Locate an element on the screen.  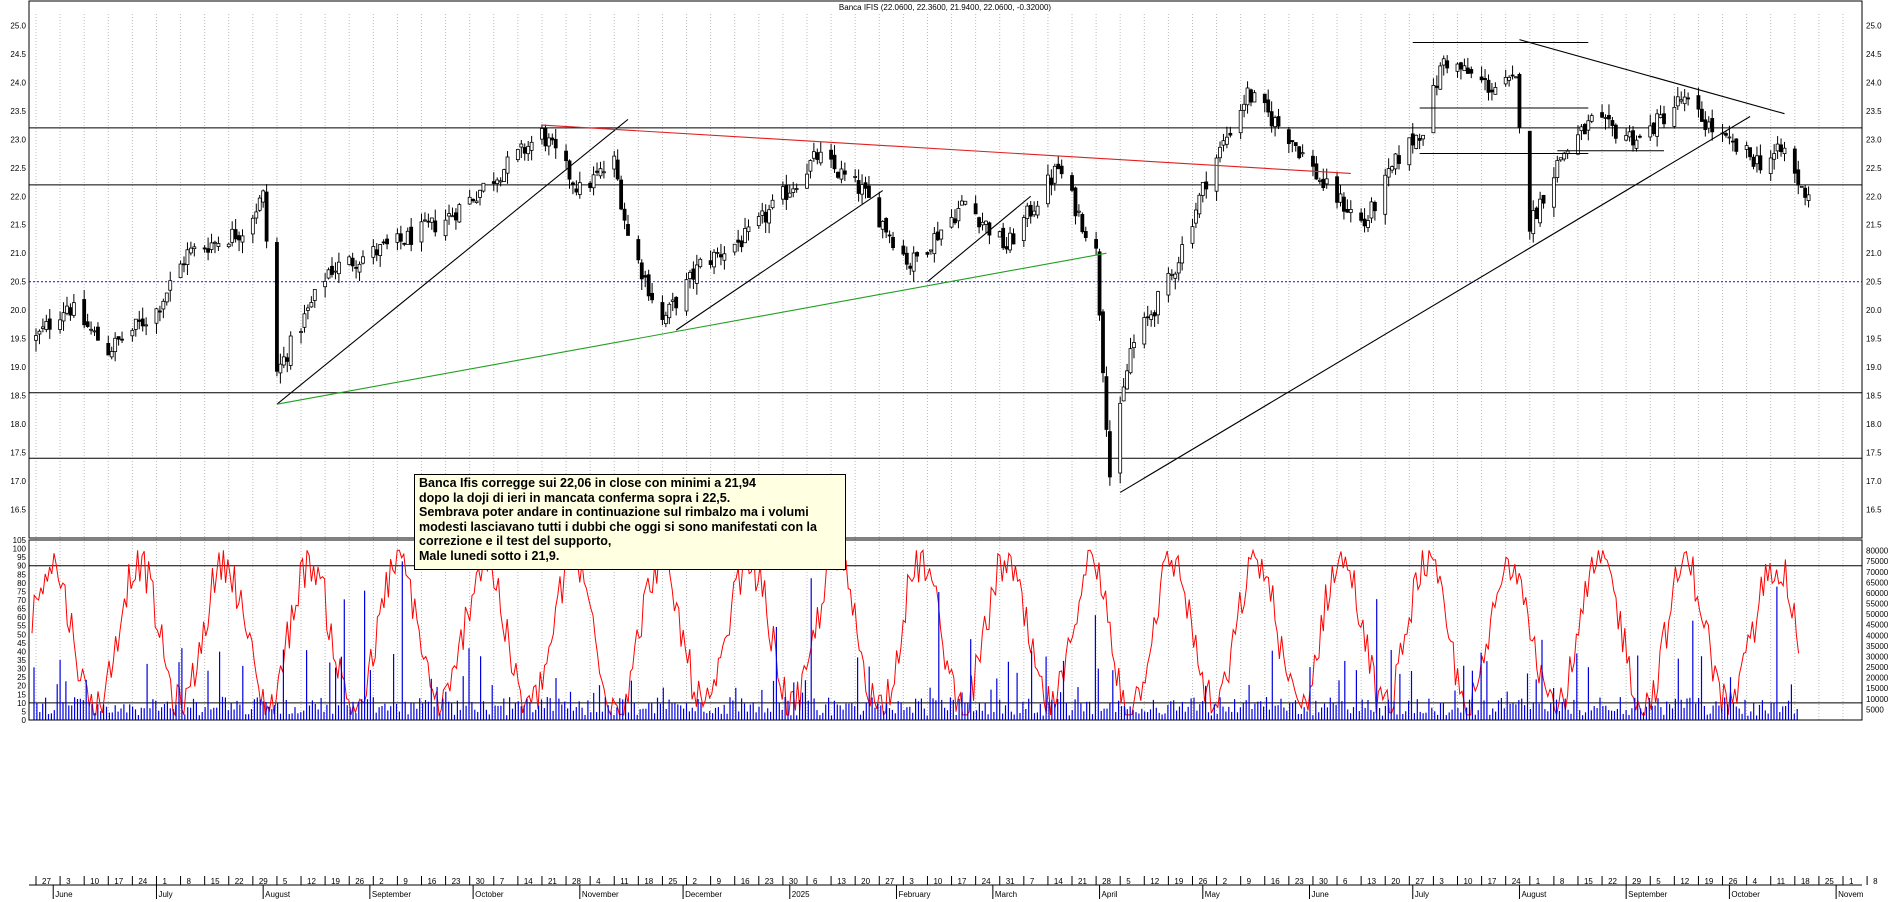
y-tick-label-right: 18.5 is located at coordinates (1874, 396).